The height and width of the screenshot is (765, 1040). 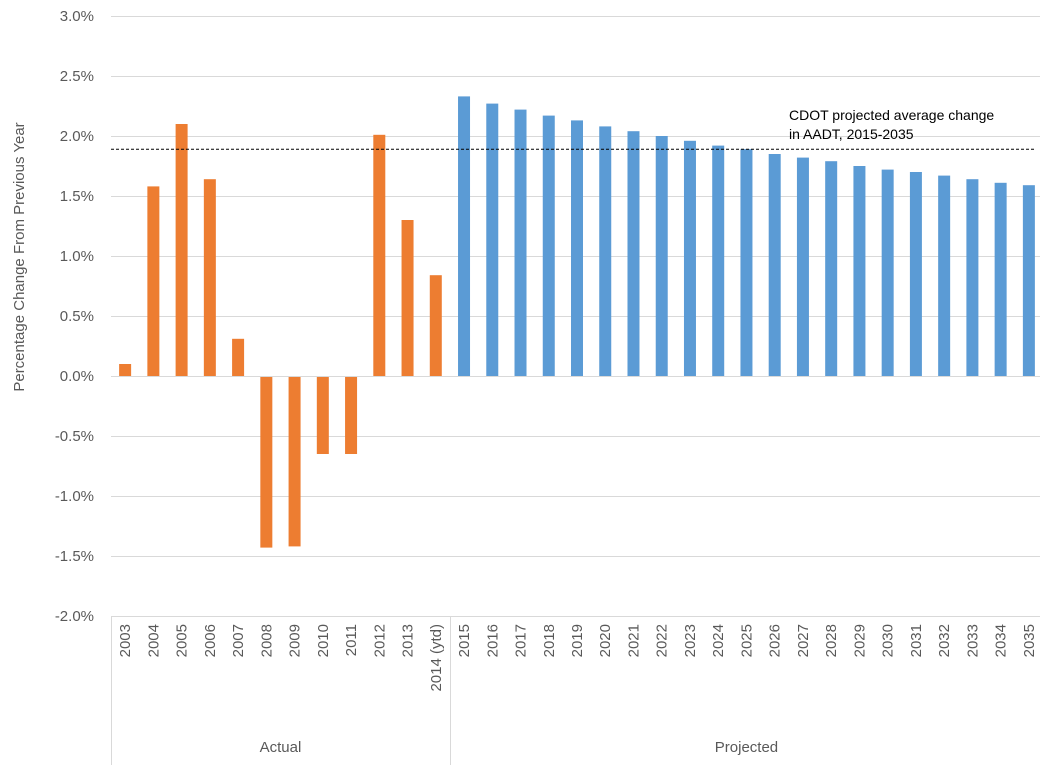 I want to click on x-tick-label: 2018, so click(x=549, y=640).